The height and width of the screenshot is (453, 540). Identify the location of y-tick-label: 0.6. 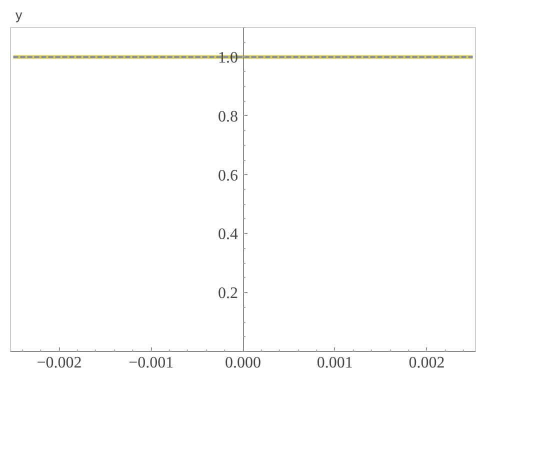
(228, 175).